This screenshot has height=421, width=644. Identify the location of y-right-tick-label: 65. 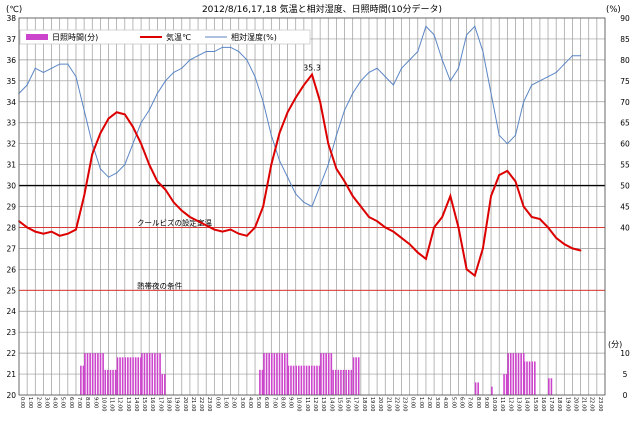
(625, 123).